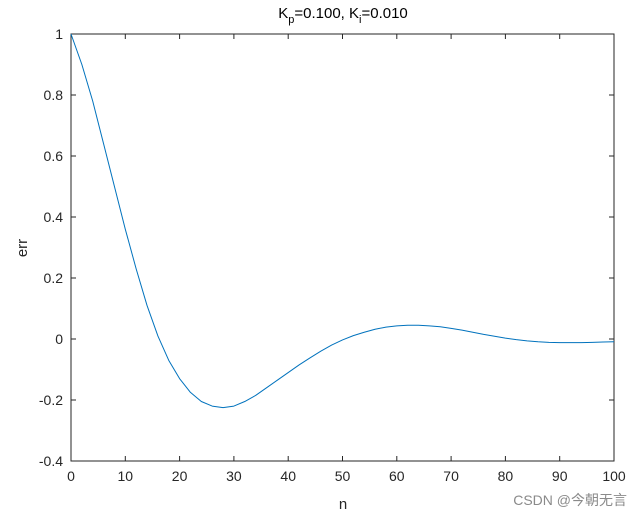 This screenshot has width=639, height=516. What do you see at coordinates (506, 476) in the screenshot?
I see `x-tick-label: 80` at bounding box center [506, 476].